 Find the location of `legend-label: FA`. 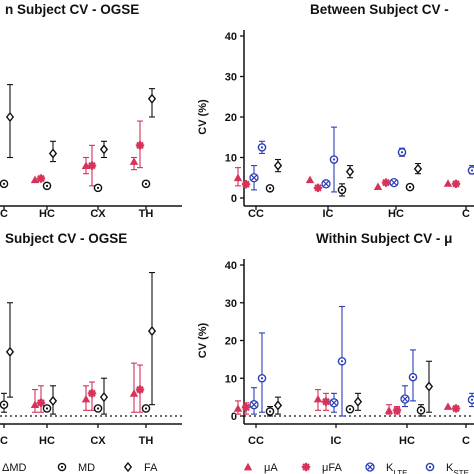

legend-label: FA is located at coordinates (151, 468).